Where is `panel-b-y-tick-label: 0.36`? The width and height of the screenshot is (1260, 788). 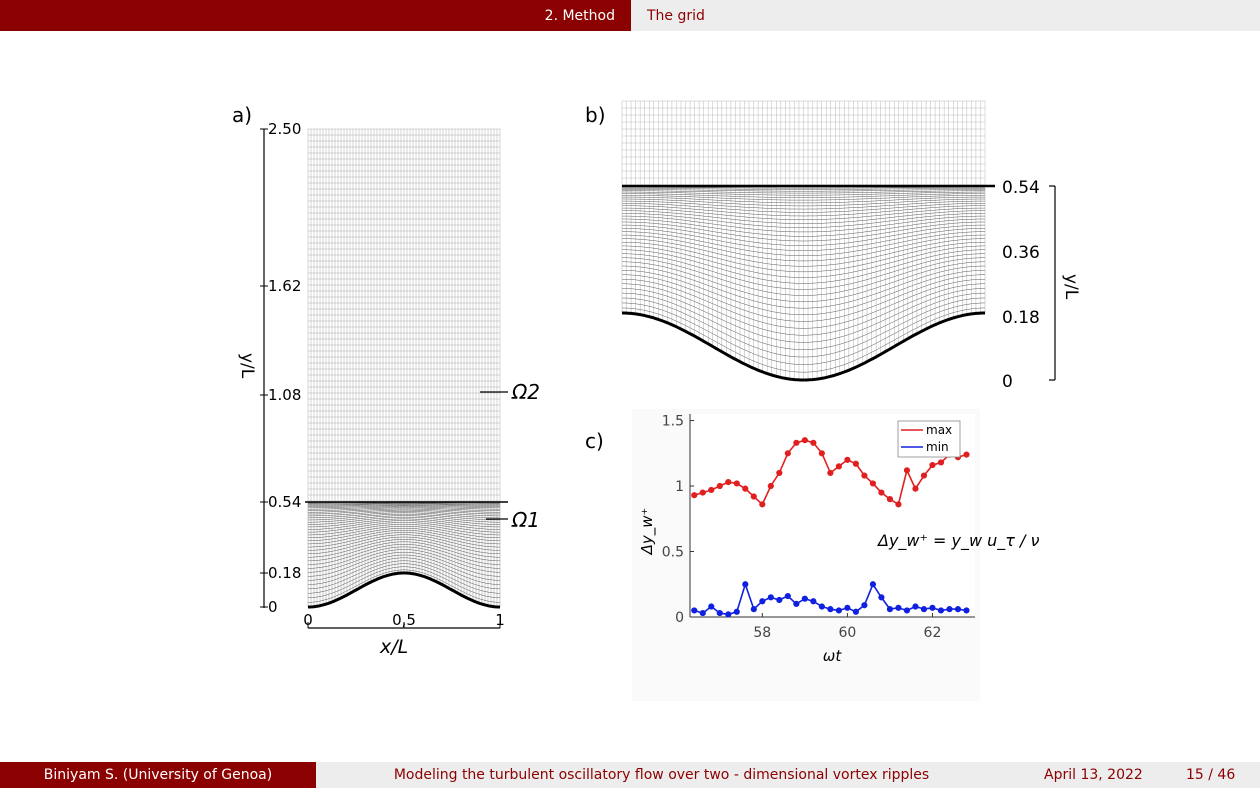 panel-b-y-tick-label: 0.36 is located at coordinates (1021, 253).